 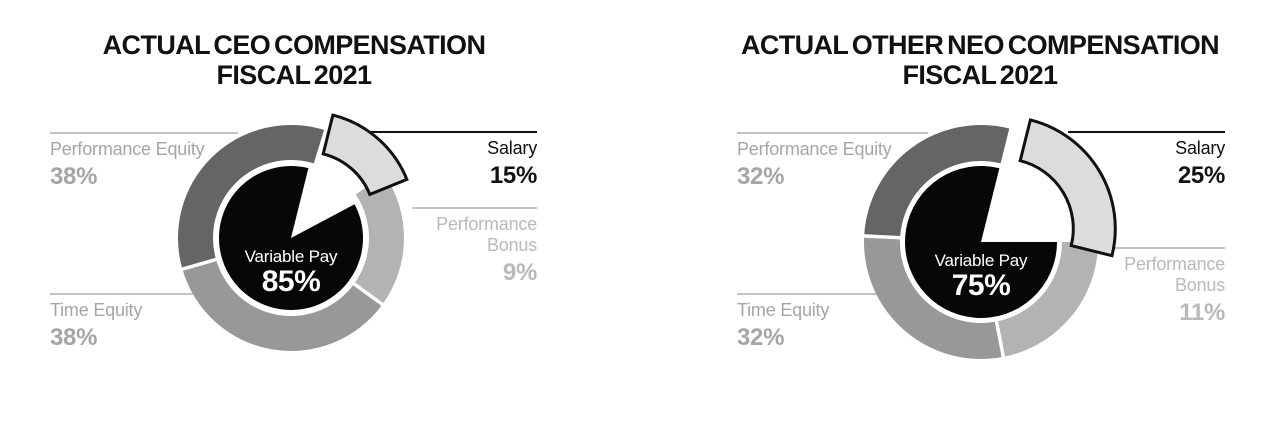 I want to click on callout-performance-bonus: Performance Bonus 9%, so click(x=474, y=246).